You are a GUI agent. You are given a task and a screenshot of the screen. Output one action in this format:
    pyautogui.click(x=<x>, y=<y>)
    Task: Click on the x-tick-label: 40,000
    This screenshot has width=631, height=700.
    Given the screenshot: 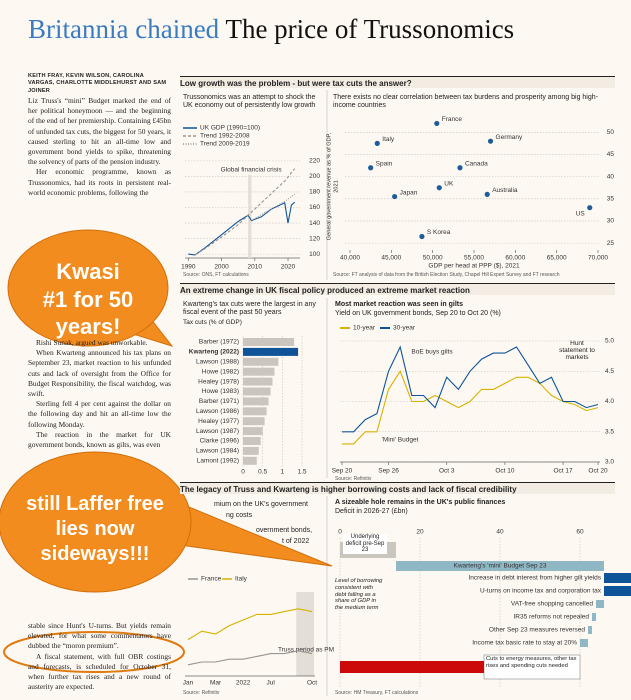 What is the action you would take?
    pyautogui.click(x=350, y=258)
    